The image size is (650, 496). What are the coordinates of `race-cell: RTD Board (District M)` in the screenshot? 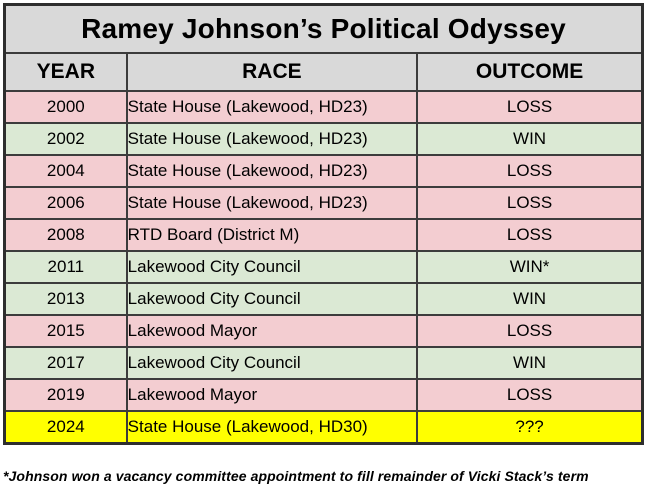 It's located at (272, 235).